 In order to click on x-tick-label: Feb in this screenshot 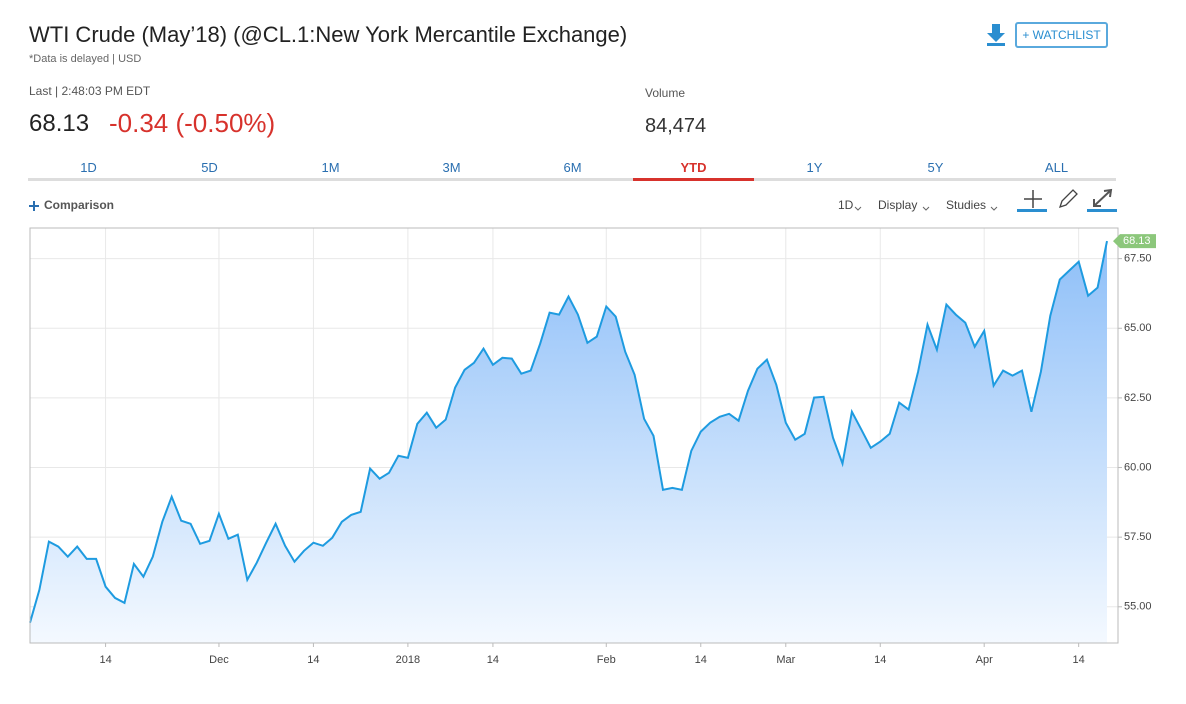, I will do `click(606, 660)`.